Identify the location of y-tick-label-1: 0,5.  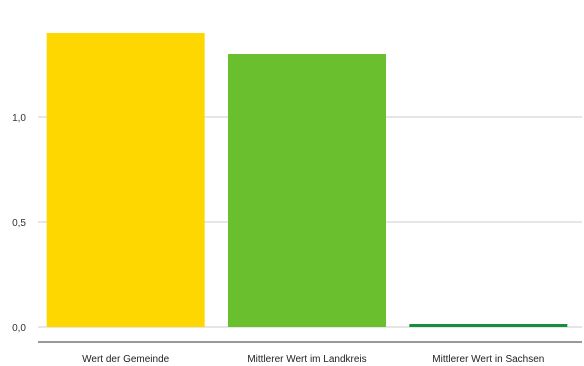
(19, 223).